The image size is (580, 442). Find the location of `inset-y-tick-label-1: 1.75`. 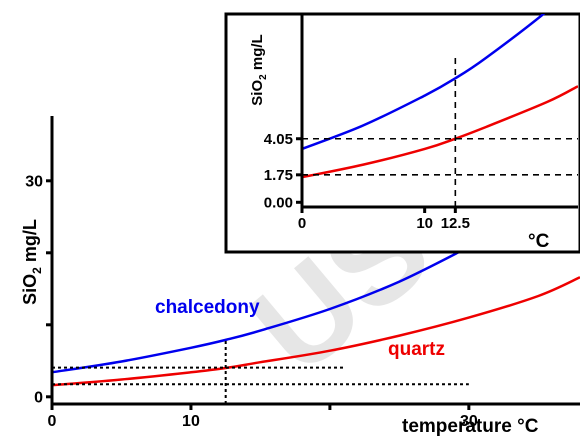

inset-y-tick-label-1: 1.75 is located at coordinates (278, 175).